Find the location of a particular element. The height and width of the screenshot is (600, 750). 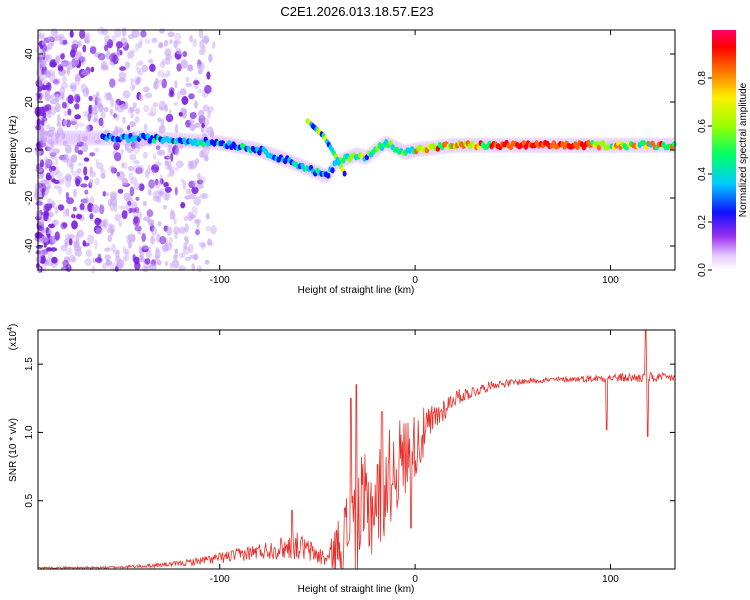

colorbar-label: Normalized spectral amplitude is located at coordinates (743, 149).